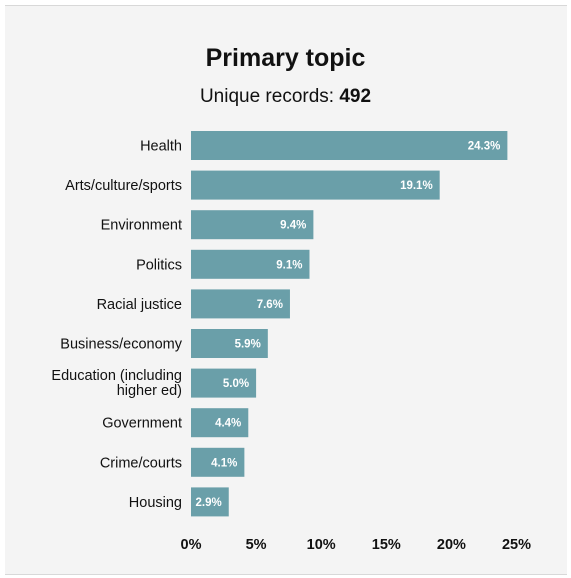 The height and width of the screenshot is (578, 571). What do you see at coordinates (321, 545) in the screenshot?
I see `x-tick-label: 10%` at bounding box center [321, 545].